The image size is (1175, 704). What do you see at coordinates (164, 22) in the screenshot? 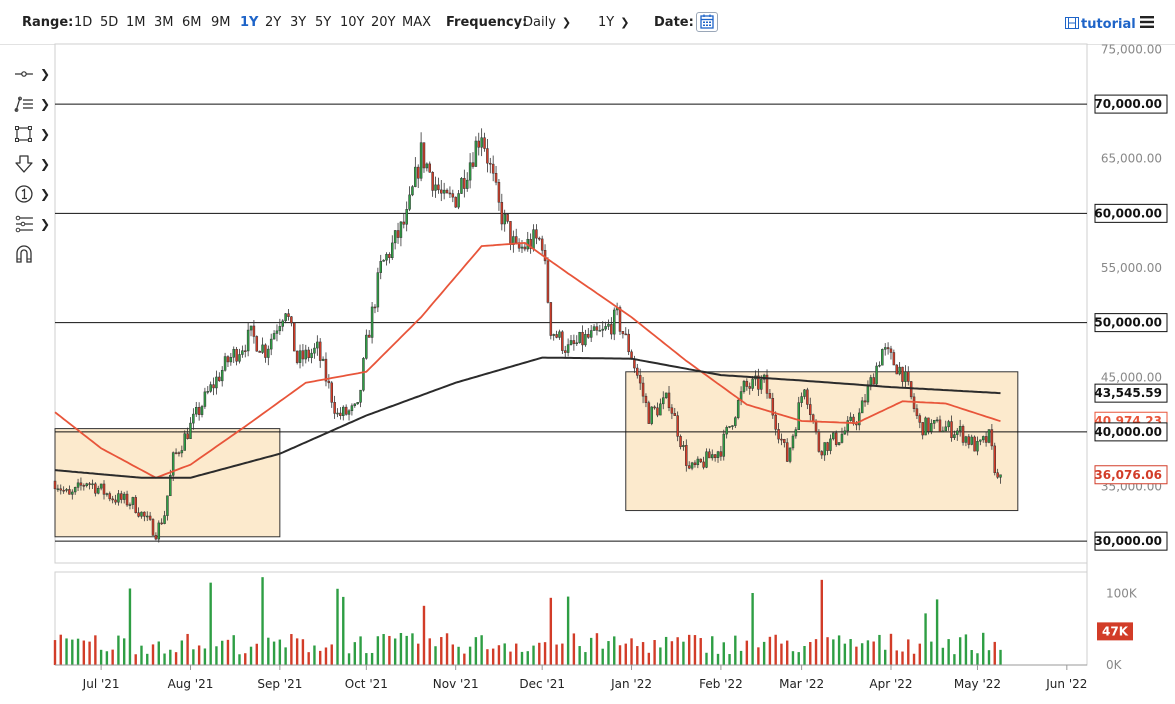
I see `range-button-3m: 3M` at bounding box center [164, 22].